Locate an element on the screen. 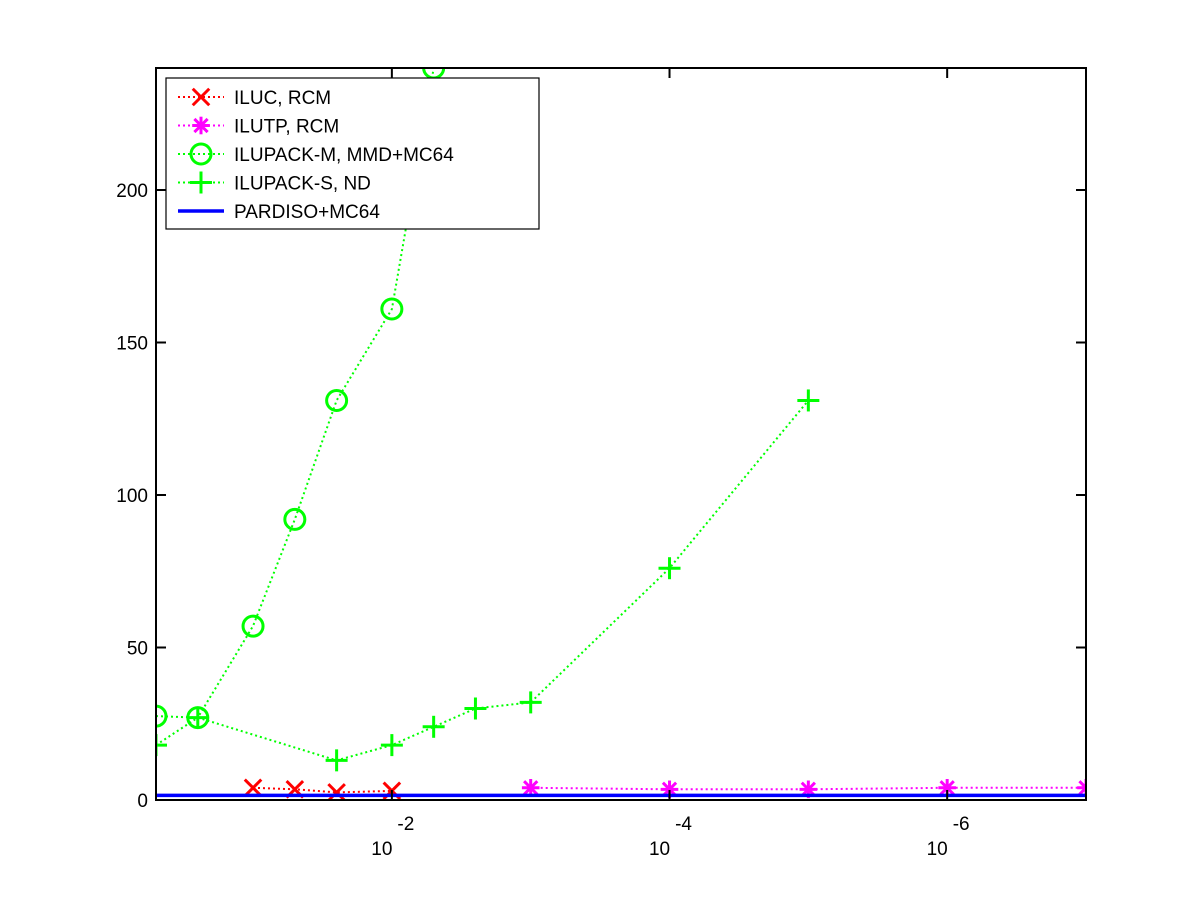  legend-label: ILUC, RCM is located at coordinates (282, 98).